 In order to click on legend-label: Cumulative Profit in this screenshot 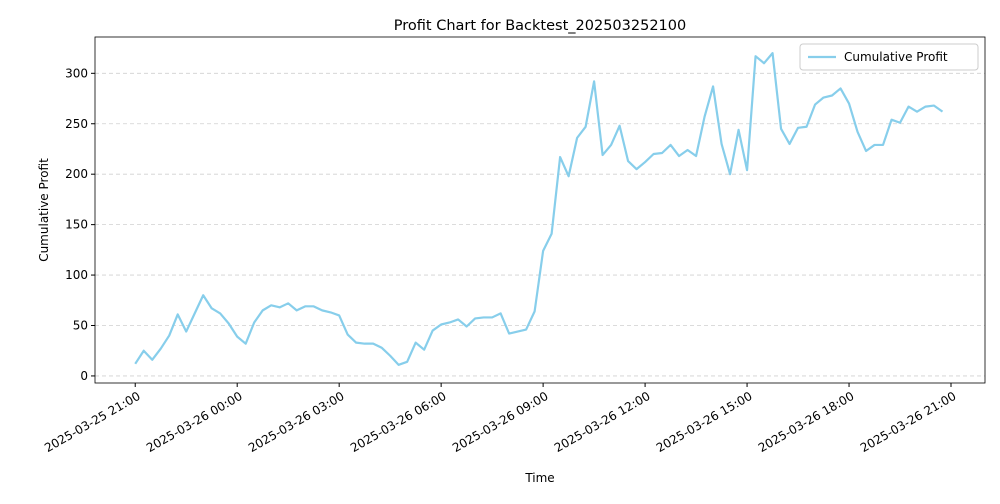, I will do `click(896, 57)`.